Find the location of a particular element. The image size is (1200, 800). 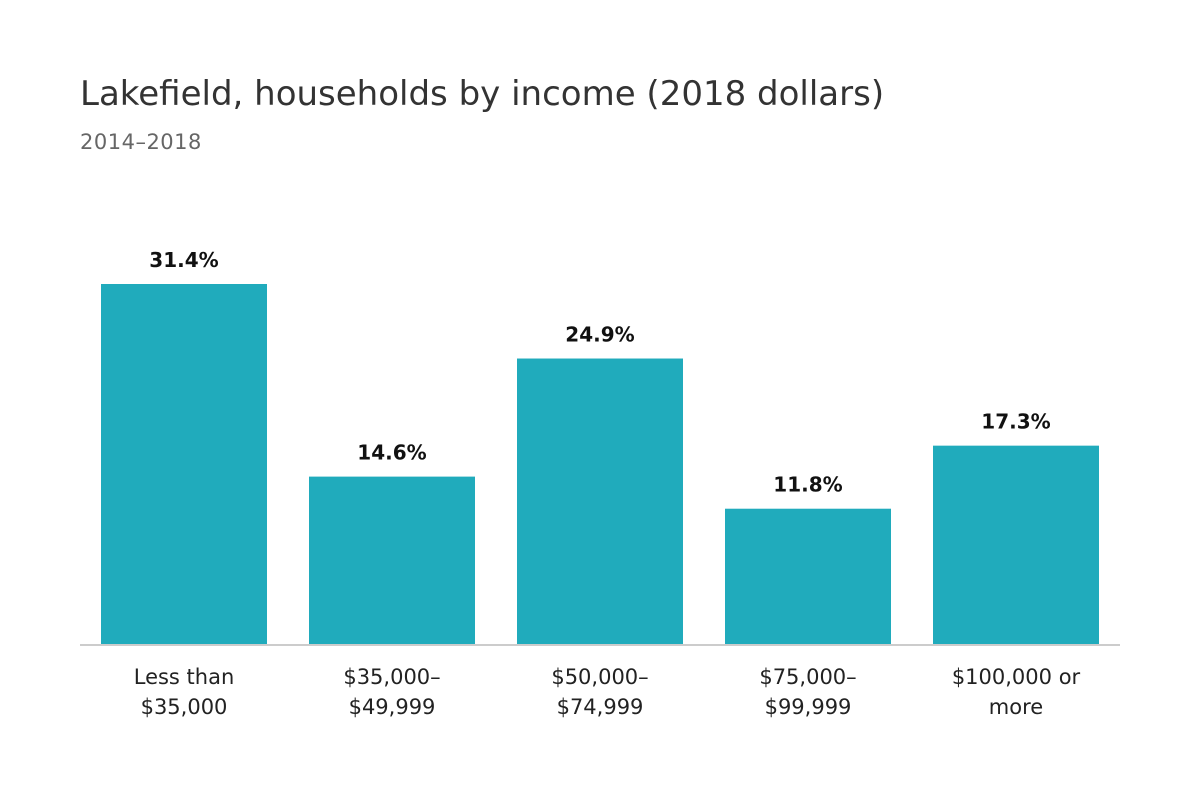

category-label: Less than is located at coordinates (184, 677).